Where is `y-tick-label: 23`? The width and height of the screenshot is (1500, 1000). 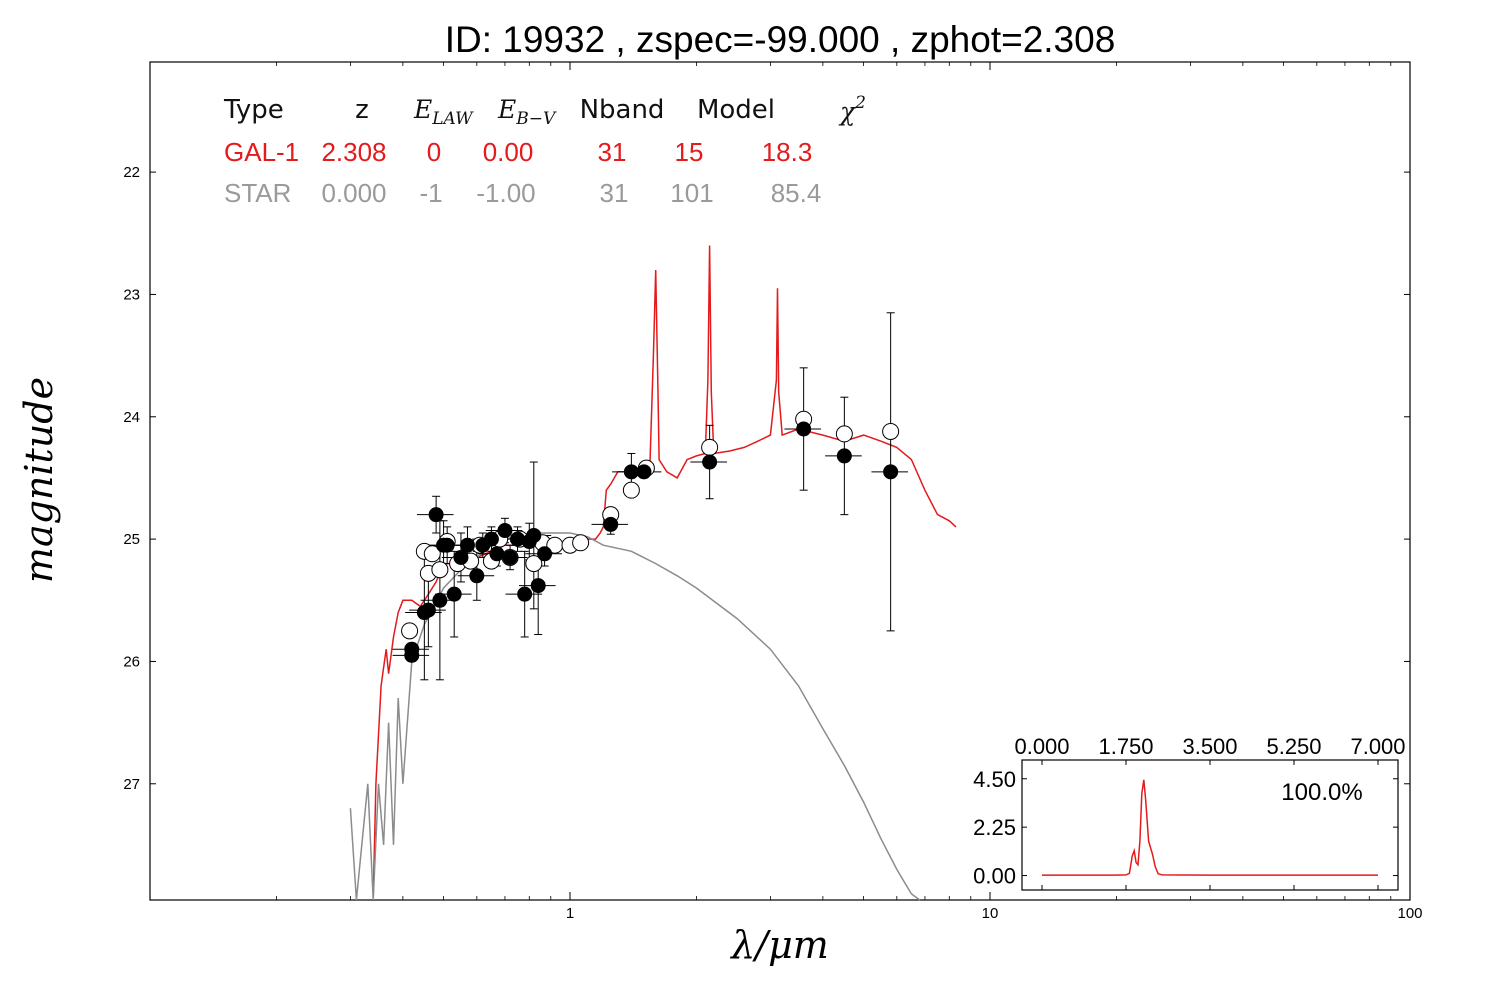 y-tick-label: 23 is located at coordinates (131, 294).